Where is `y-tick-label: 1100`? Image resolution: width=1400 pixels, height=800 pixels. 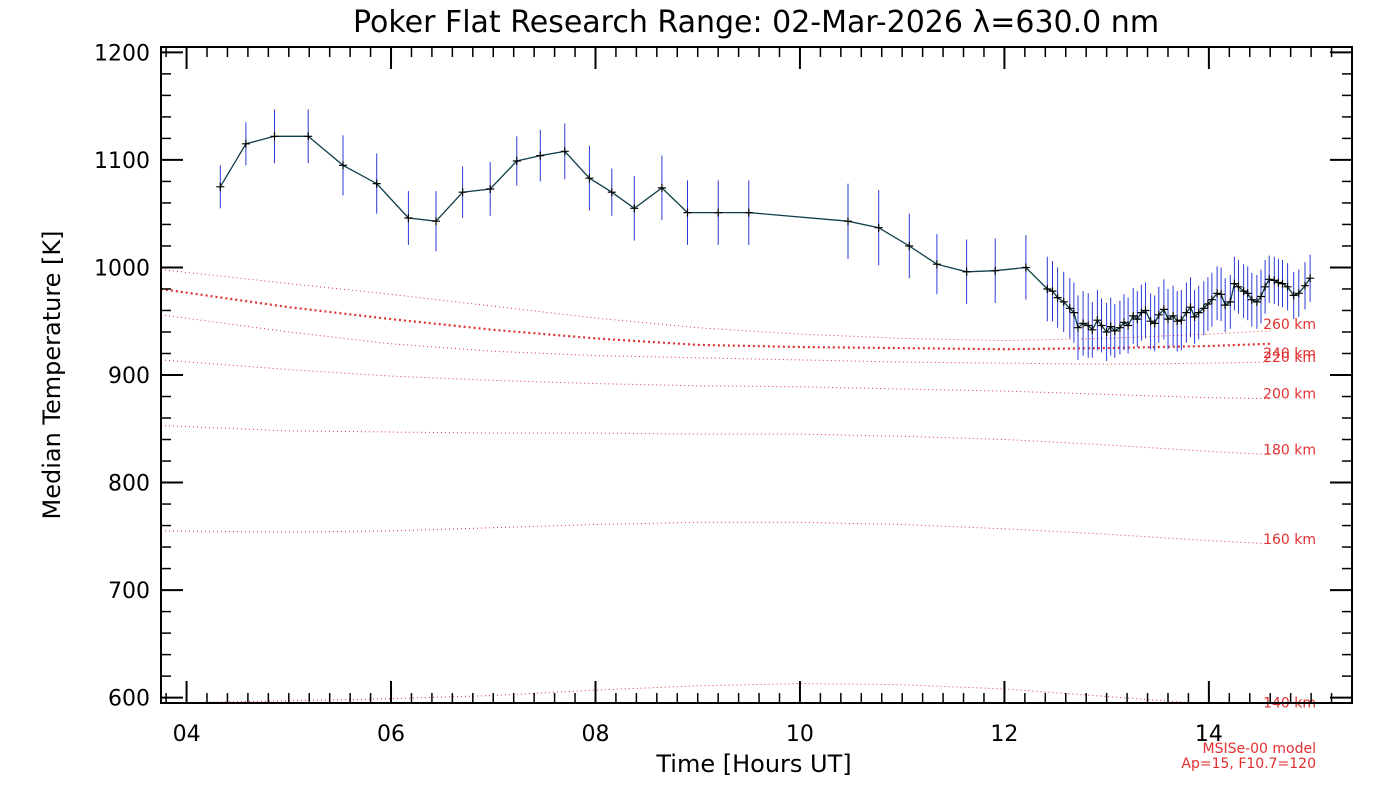
y-tick-label: 1100 is located at coordinates (122, 161).